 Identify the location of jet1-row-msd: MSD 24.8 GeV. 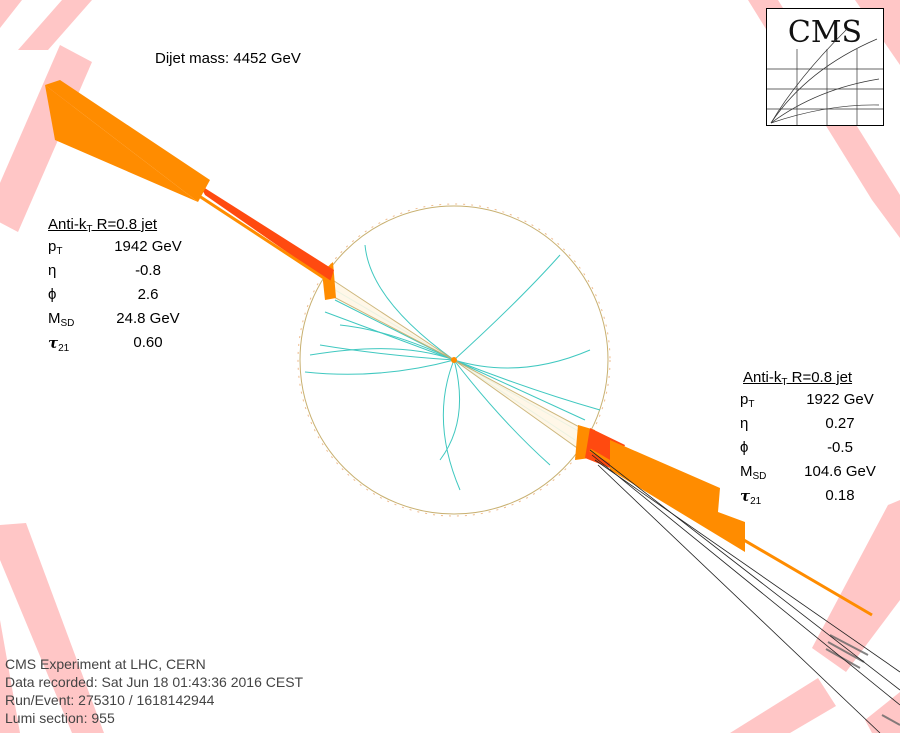
(114, 319).